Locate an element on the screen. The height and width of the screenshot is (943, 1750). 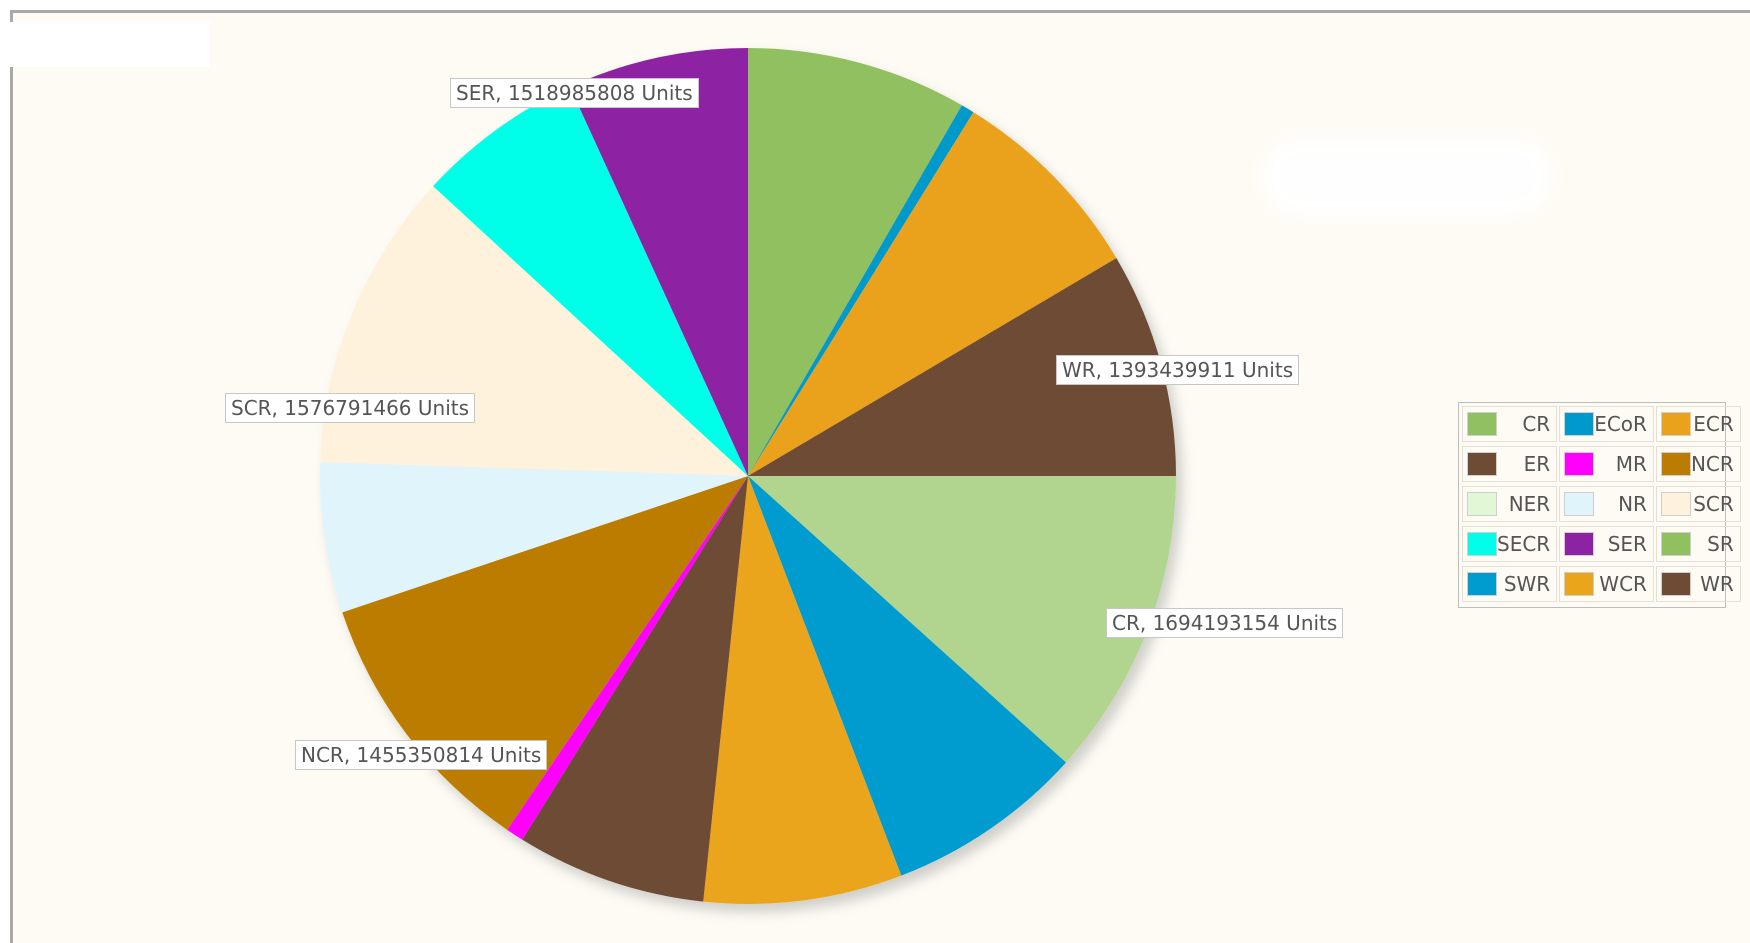
pie-slice-er is located at coordinates (962, 367).